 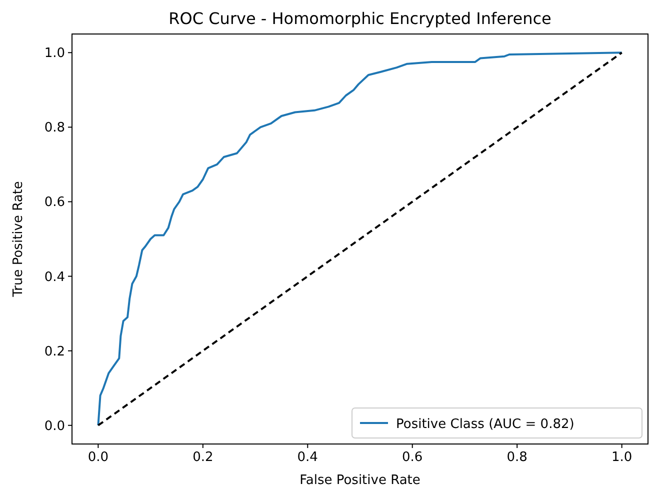 What do you see at coordinates (54, 426) in the screenshot?
I see `y-tick-label: 0.0` at bounding box center [54, 426].